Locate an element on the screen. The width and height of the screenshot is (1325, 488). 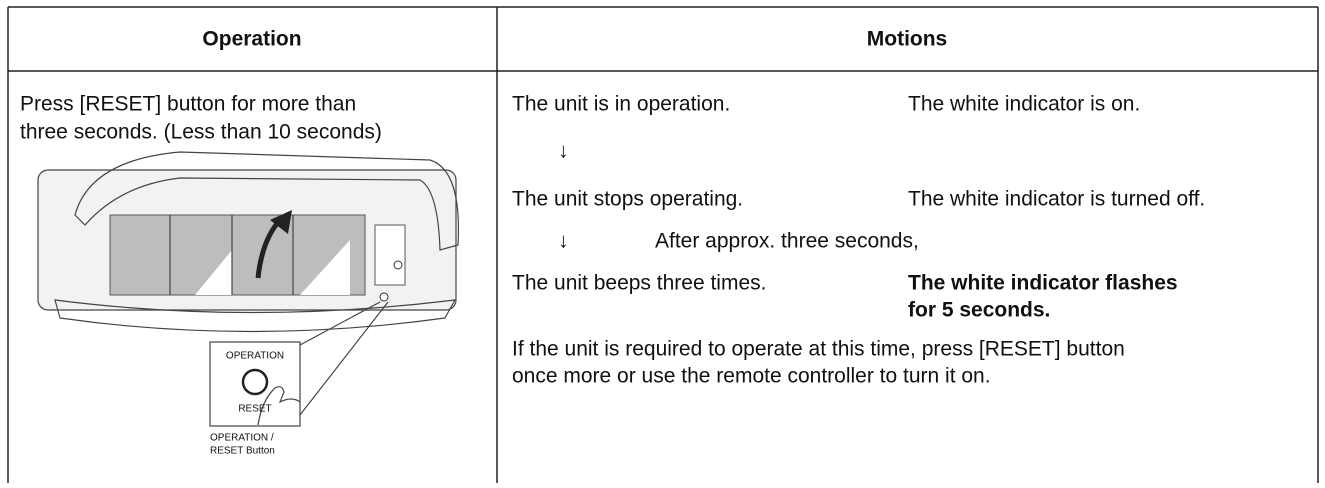
illustration-label: OPERATION is located at coordinates (255, 356).